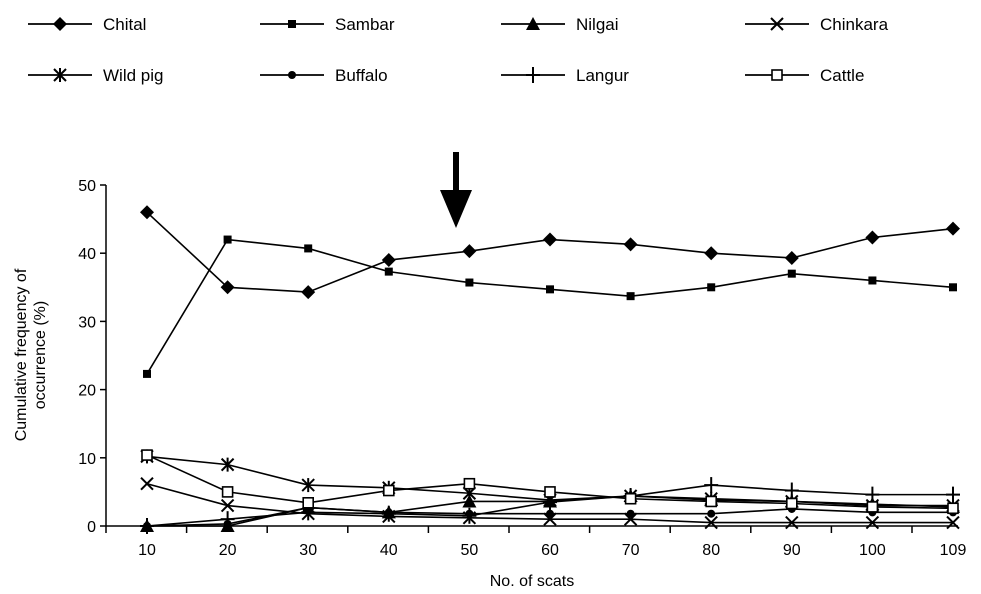 The height and width of the screenshot is (594, 981). I want to click on y-tick-label: 10, so click(87, 459).